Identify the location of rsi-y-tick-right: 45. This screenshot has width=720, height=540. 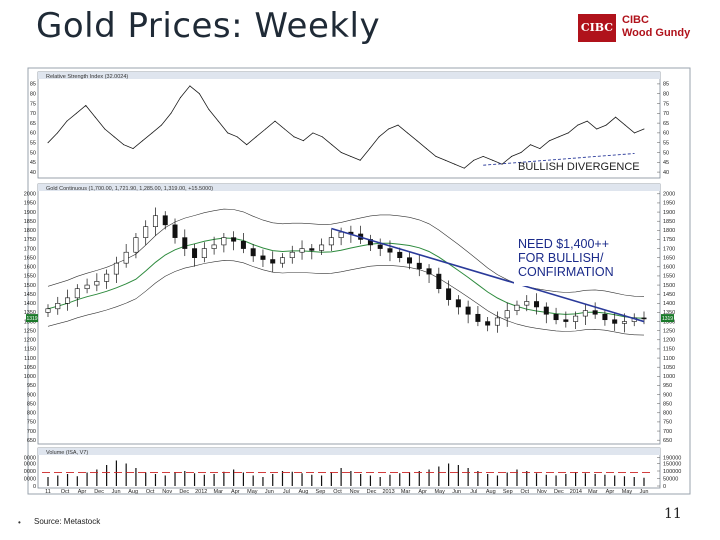
(666, 163).